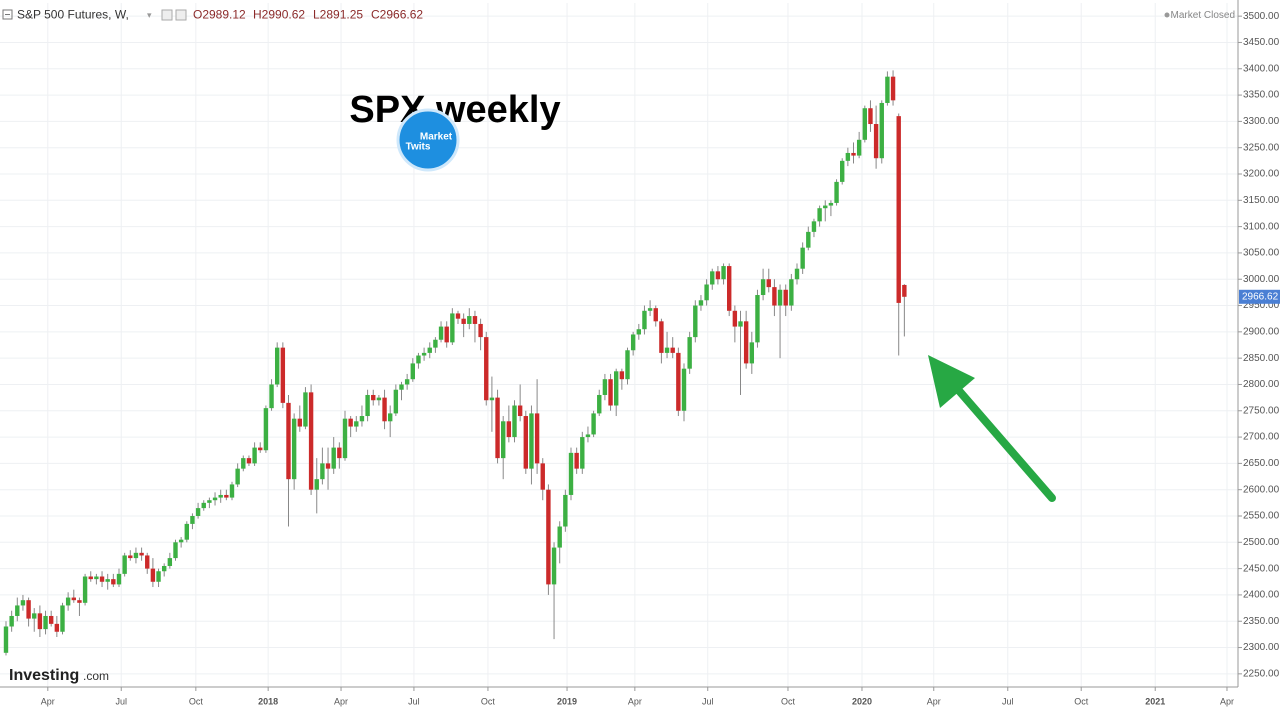  Describe the element at coordinates (951, 381) in the screenshot. I see `arrow-head` at that location.